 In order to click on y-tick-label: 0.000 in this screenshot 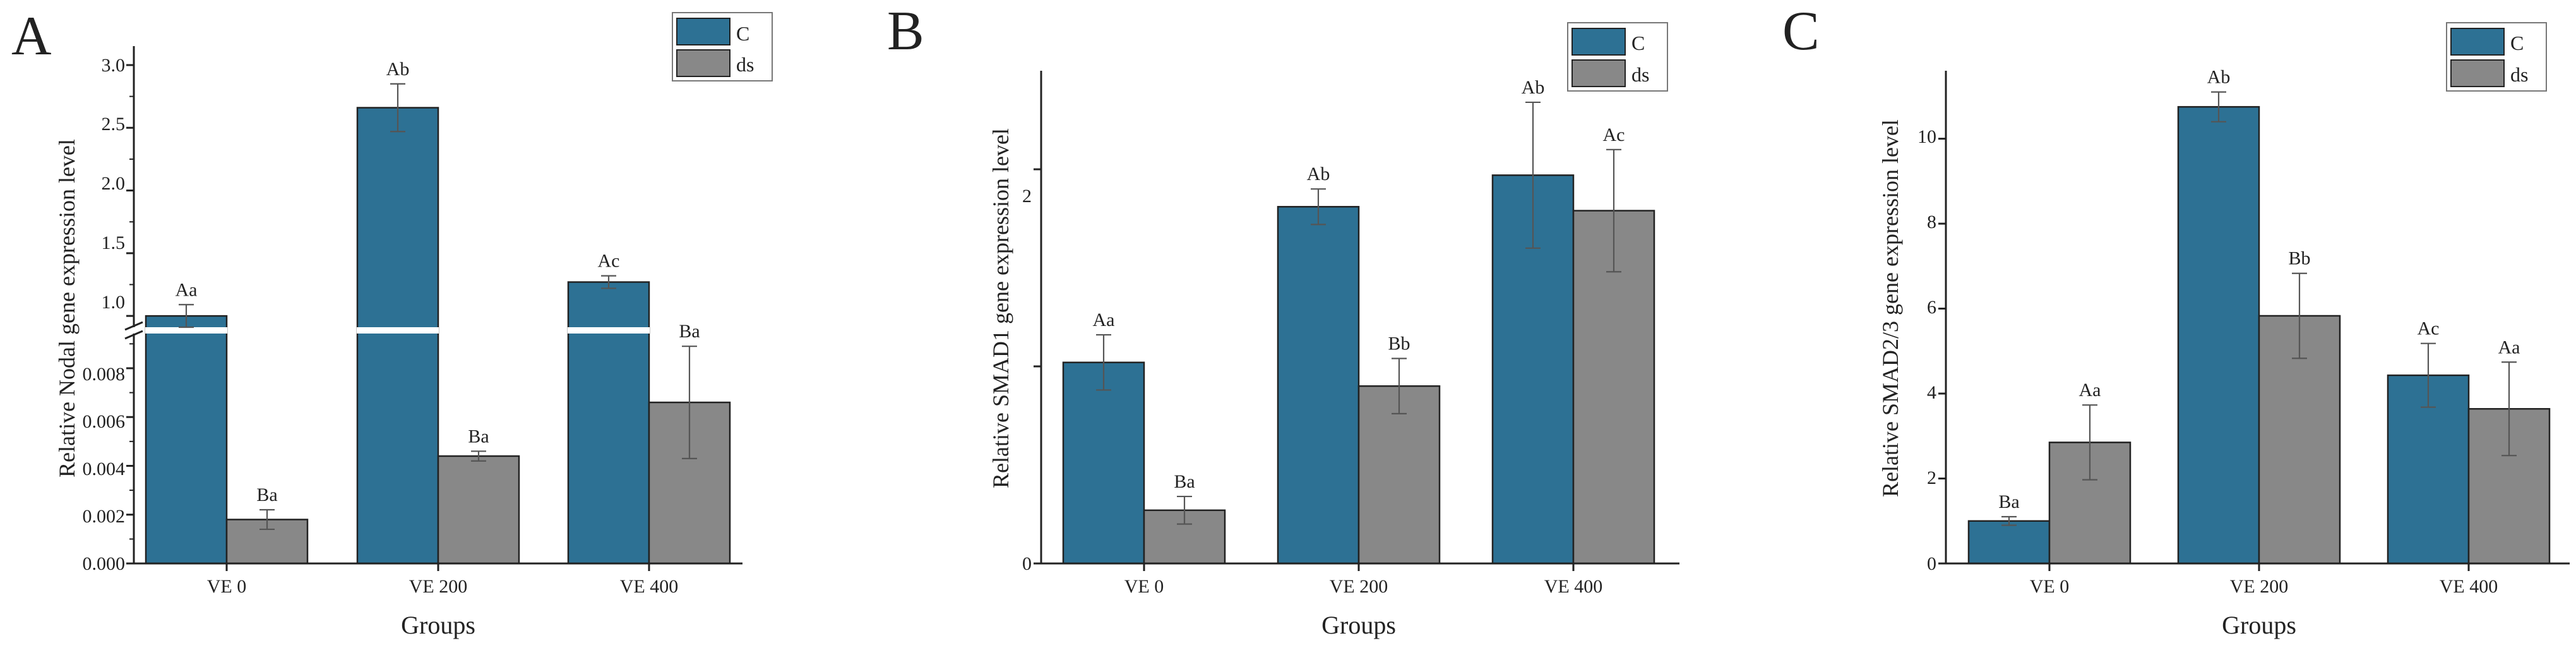, I will do `click(104, 563)`.